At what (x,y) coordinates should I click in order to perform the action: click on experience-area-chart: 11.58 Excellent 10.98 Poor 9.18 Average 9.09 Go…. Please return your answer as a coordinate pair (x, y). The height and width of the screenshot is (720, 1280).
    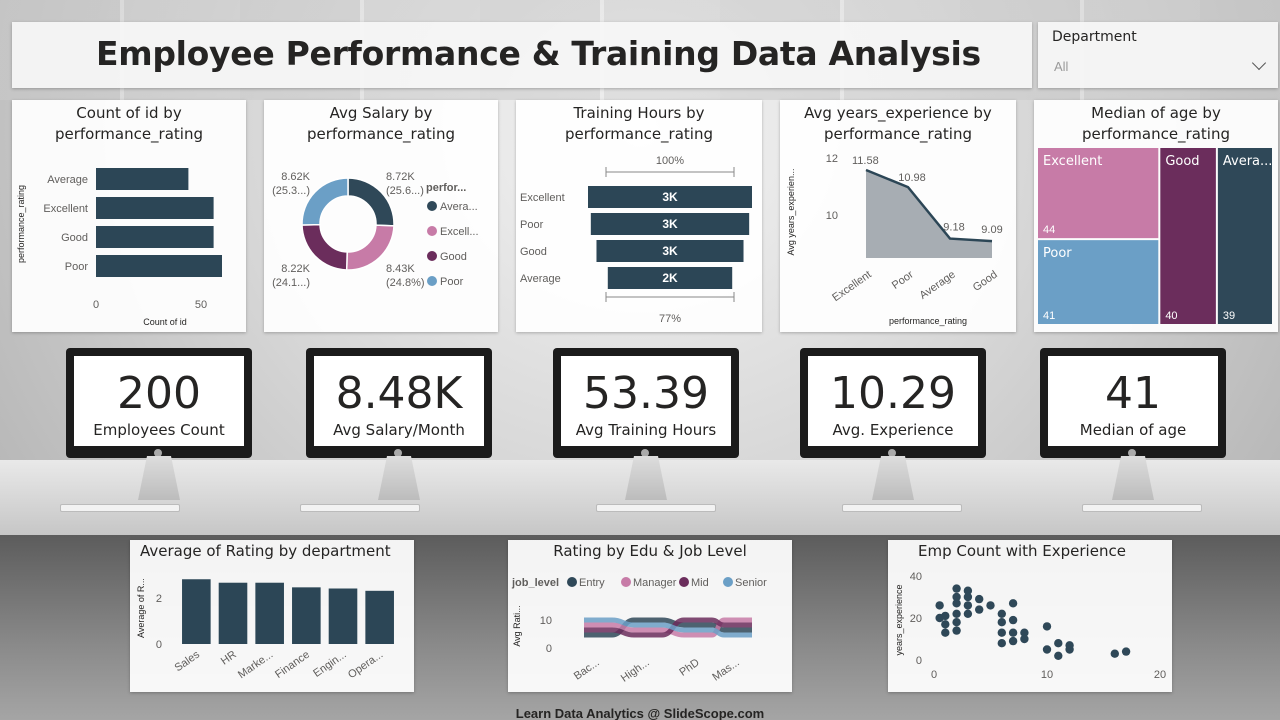
    Looking at the image, I should click on (894, 239).